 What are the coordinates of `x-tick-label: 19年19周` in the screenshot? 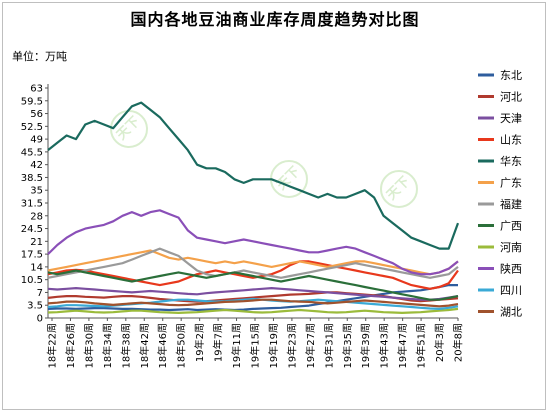 It's located at (273, 345).